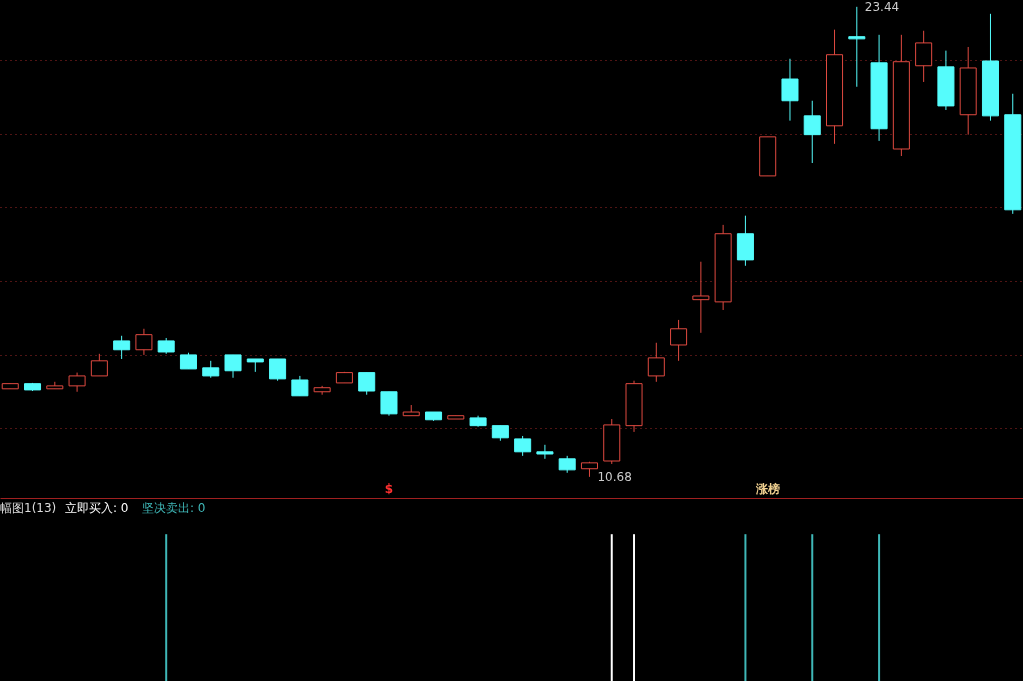 The height and width of the screenshot is (681, 1023). Describe the element at coordinates (97, 508) in the screenshot. I see `text: 立即买入: 0` at that location.